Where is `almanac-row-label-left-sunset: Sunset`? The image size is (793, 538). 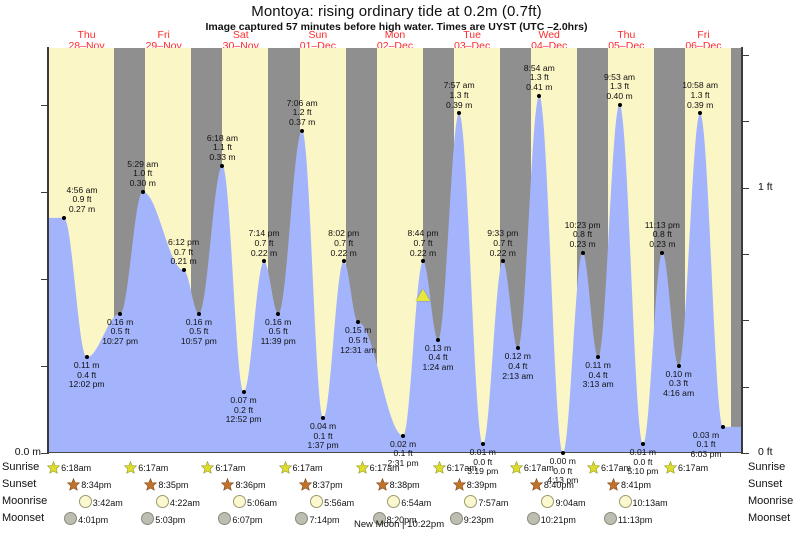
almanac-row-label-left-sunset: Sunset is located at coordinates (19, 484).